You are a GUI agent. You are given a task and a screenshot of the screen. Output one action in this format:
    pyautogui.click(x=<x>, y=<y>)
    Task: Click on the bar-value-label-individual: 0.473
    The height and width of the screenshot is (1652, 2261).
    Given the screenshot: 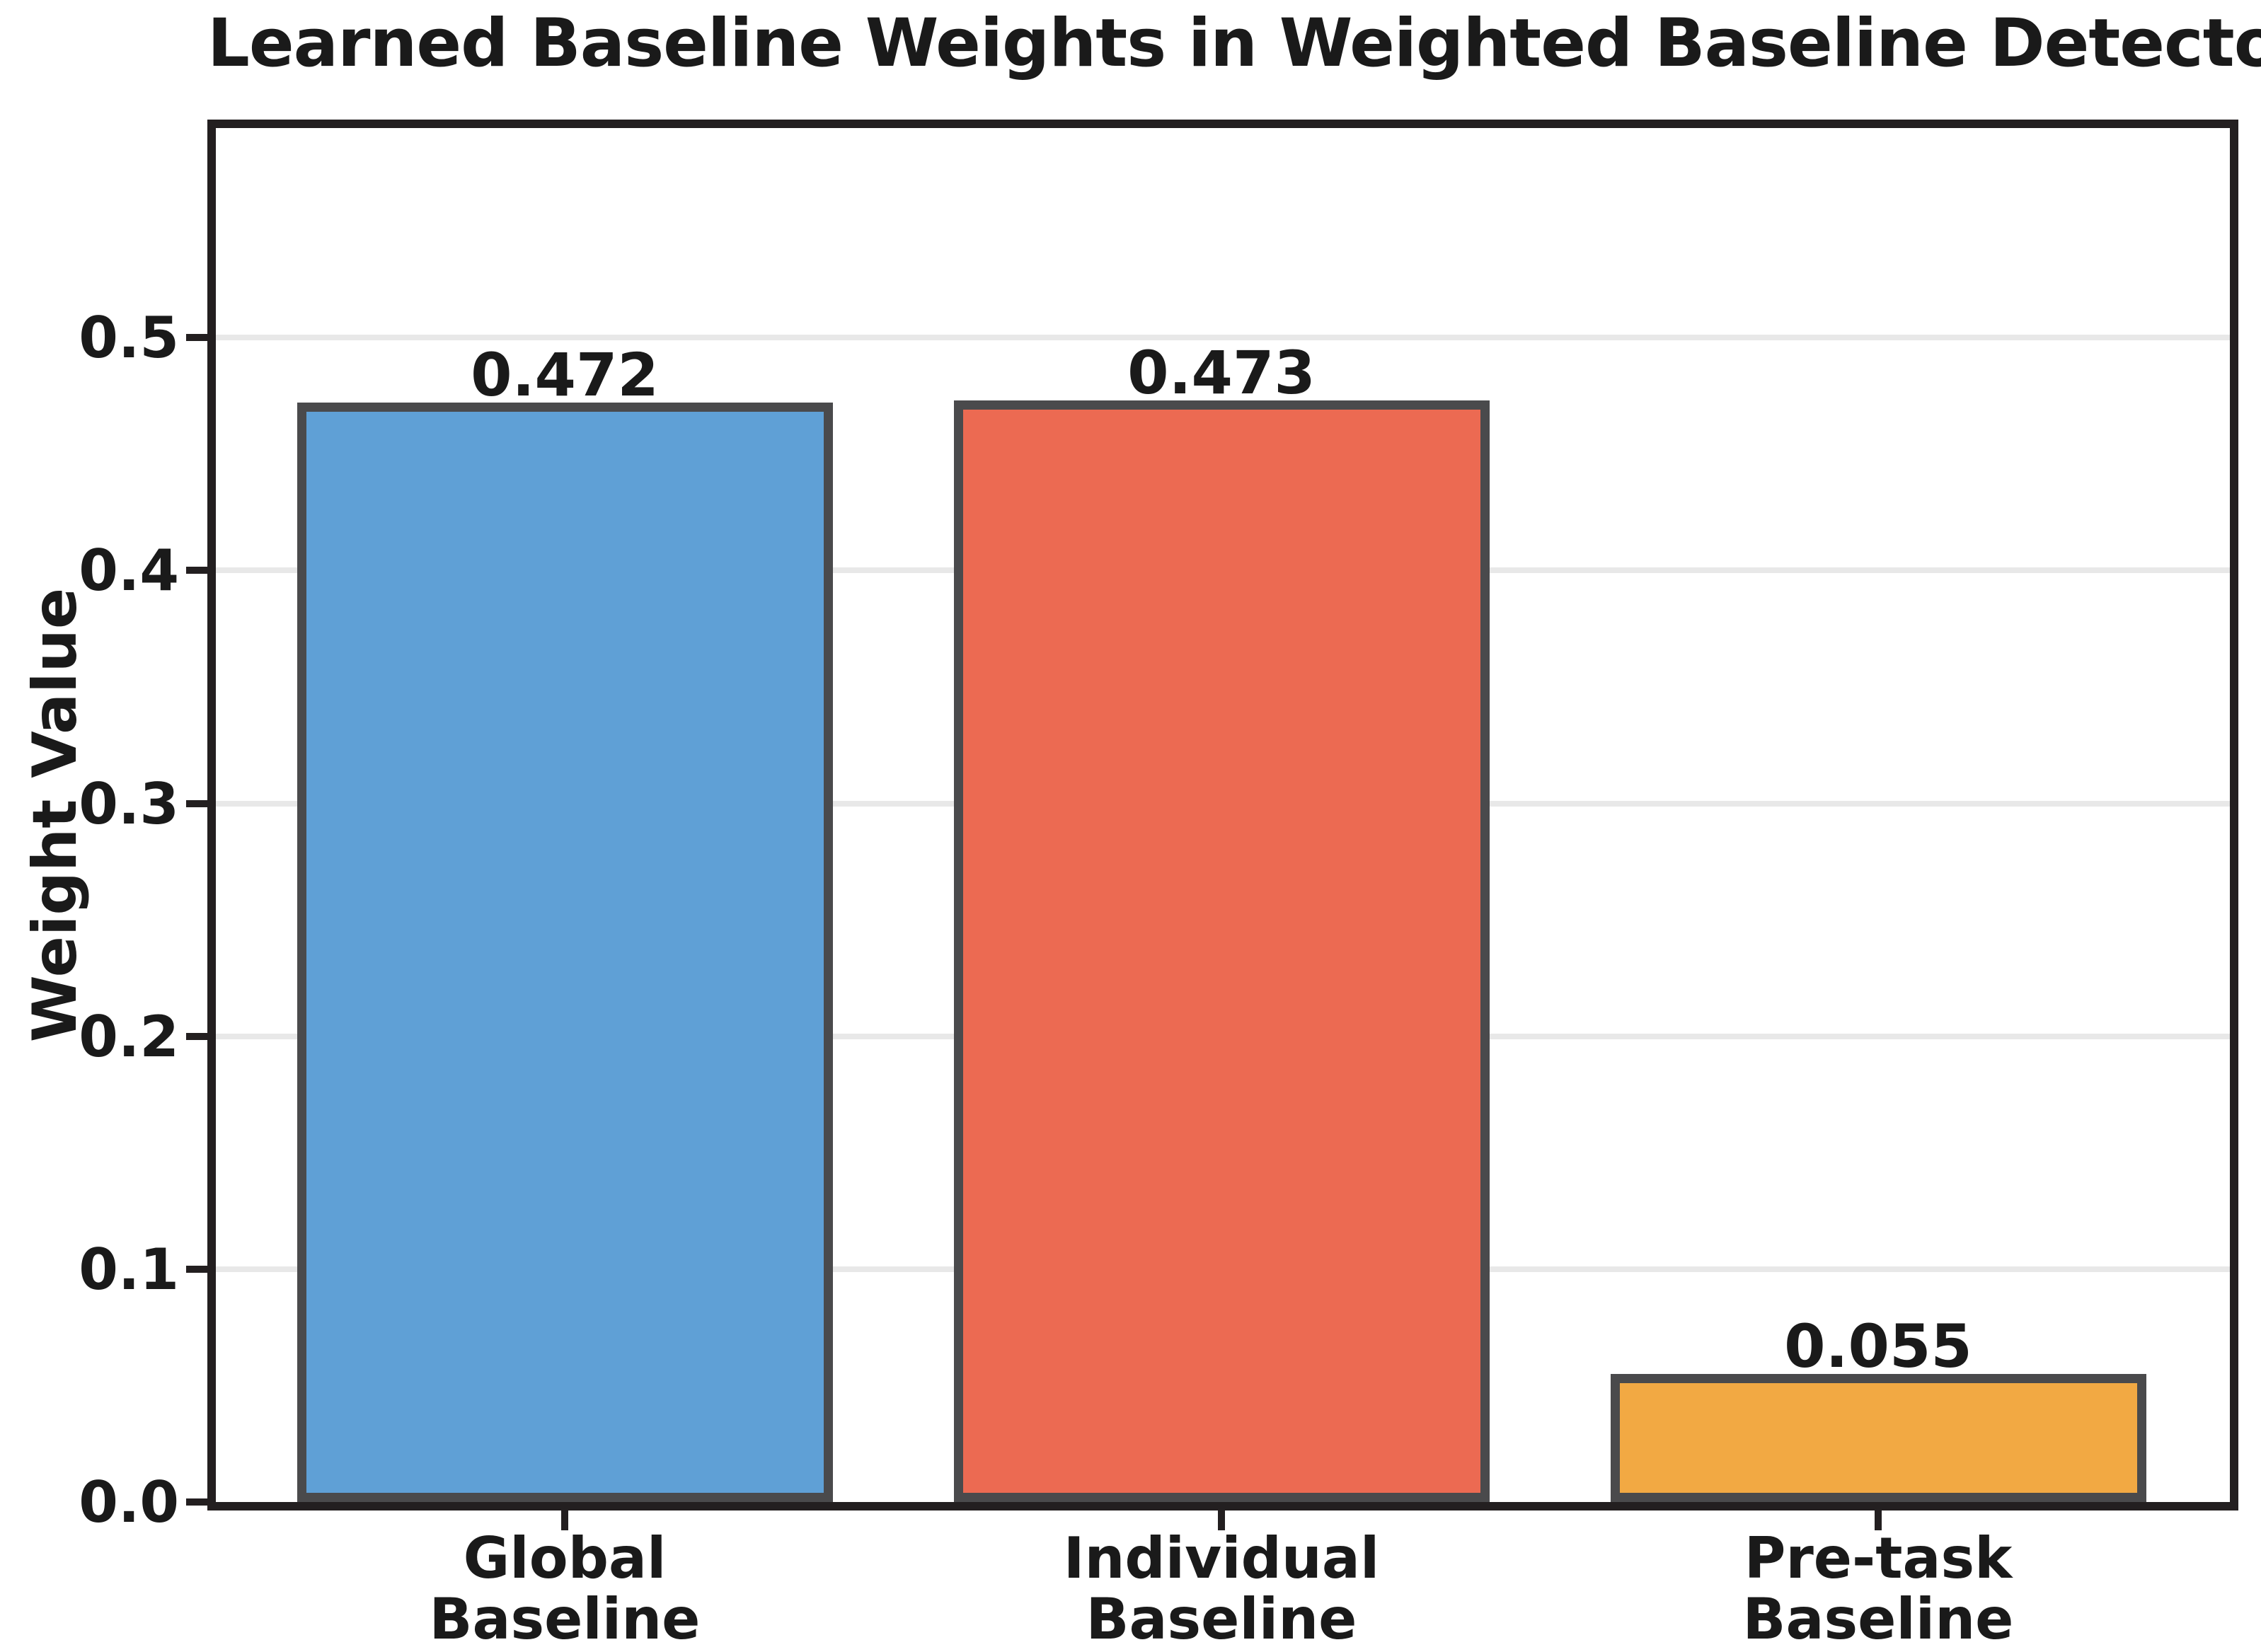 What is the action you would take?
    pyautogui.click(x=1221, y=373)
    